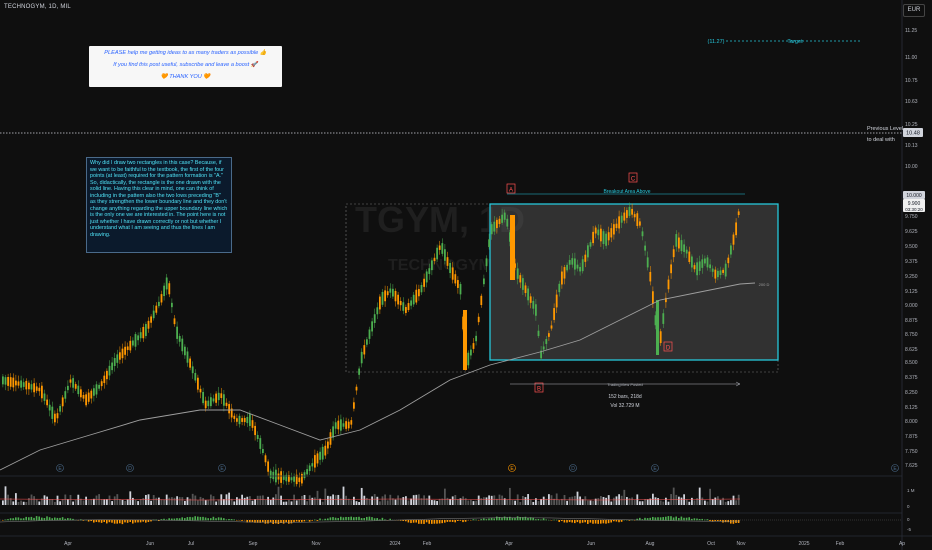 This screenshot has height=550, width=932. I want to click on price-tick-label: 10.63, so click(911, 102).